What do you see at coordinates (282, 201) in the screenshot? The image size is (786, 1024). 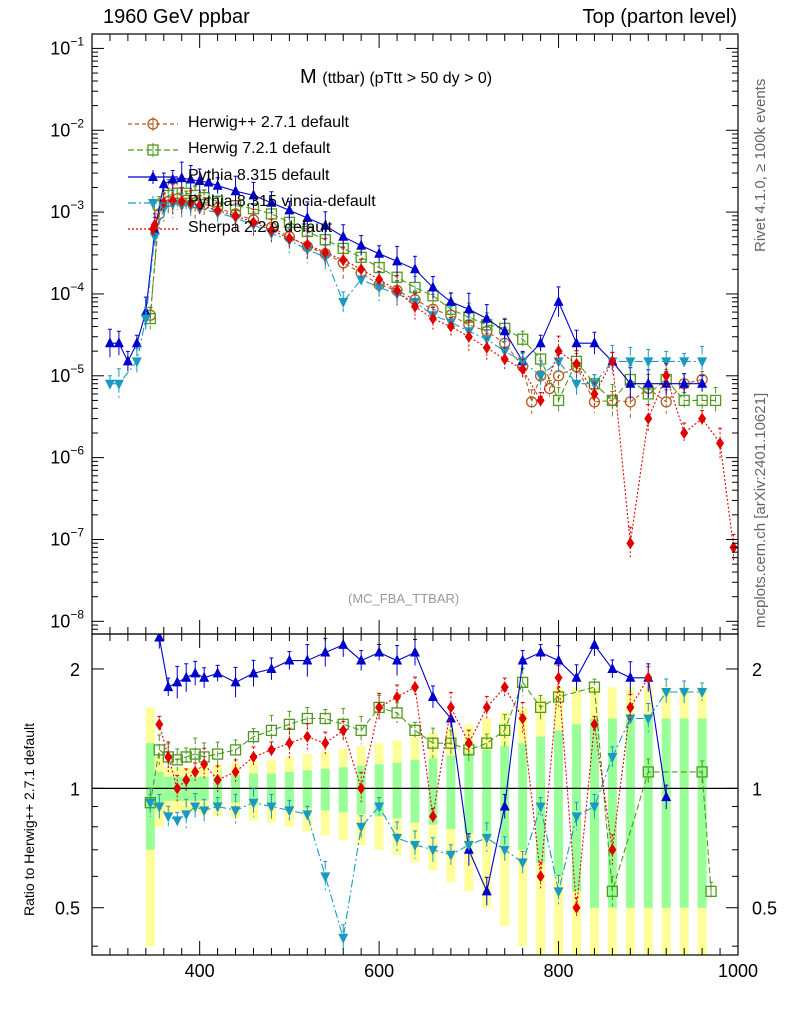 I see `legend-label-vincia: Pythia 8.315 vincia-default` at bounding box center [282, 201].